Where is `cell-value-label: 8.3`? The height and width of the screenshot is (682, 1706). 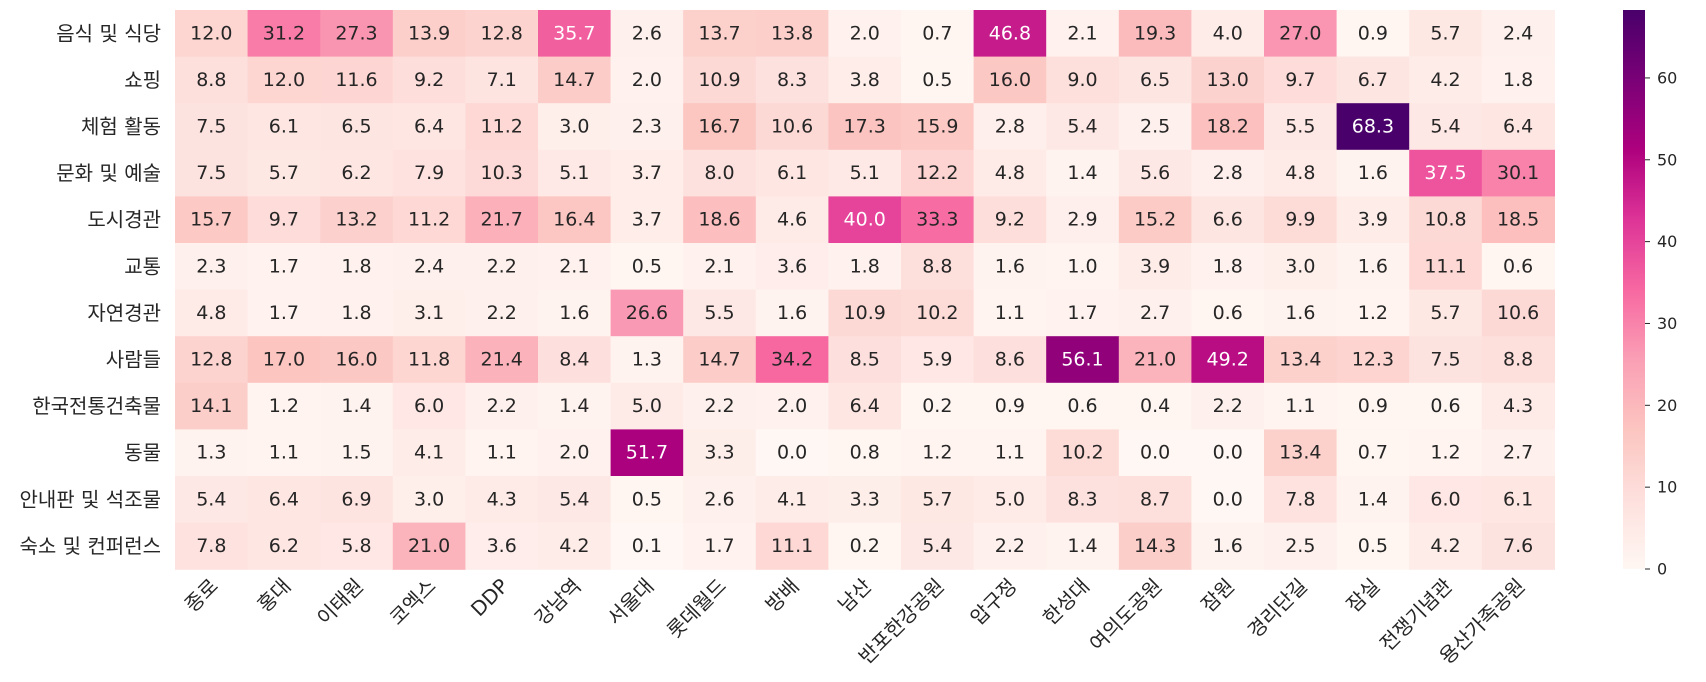
cell-value-label: 8.3 is located at coordinates (792, 80).